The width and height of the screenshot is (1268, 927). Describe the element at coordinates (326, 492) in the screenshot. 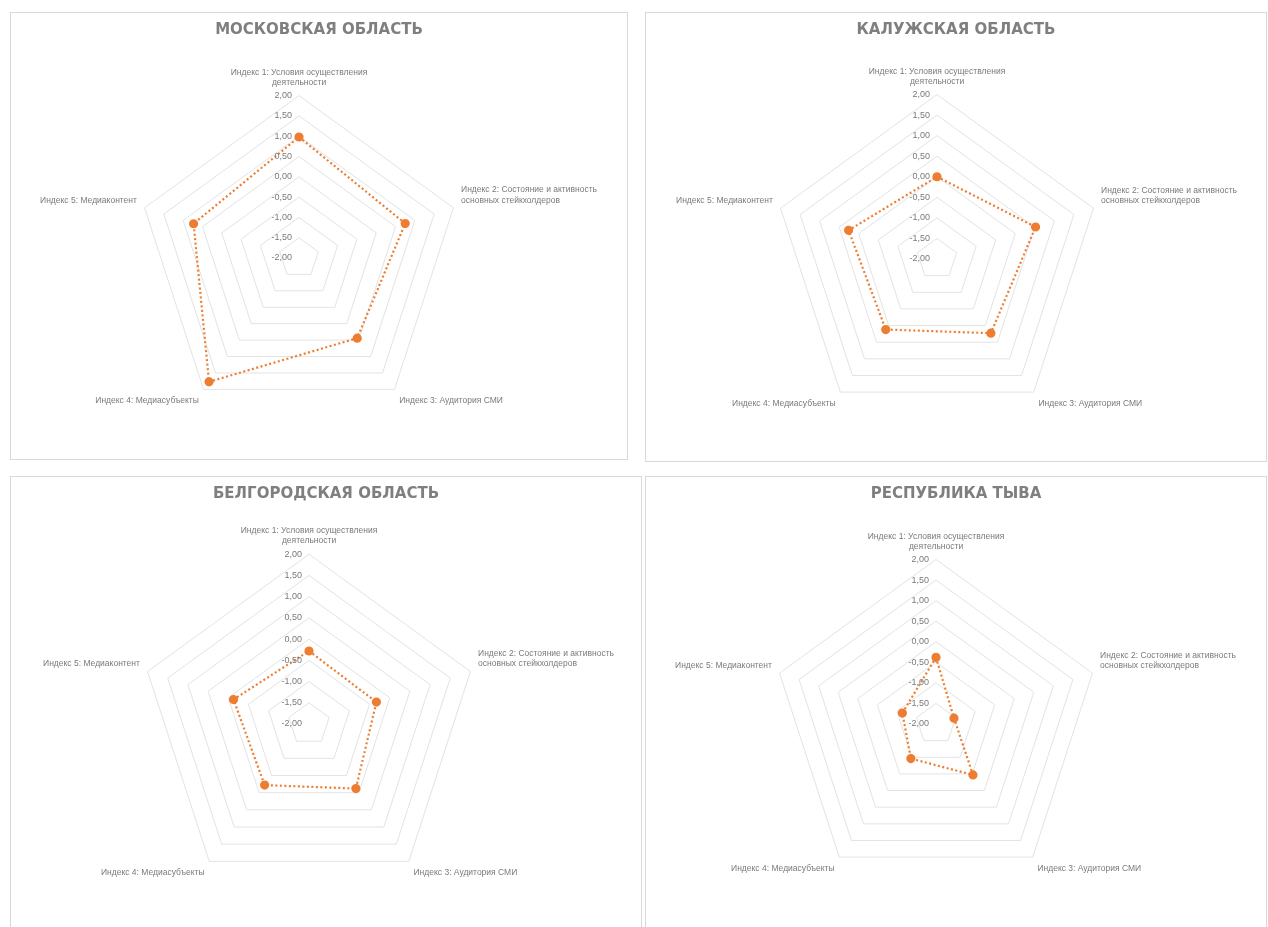

I see `chart-title: БЕЛГОРОДСКАЯ ОБЛАСТЬ` at that location.